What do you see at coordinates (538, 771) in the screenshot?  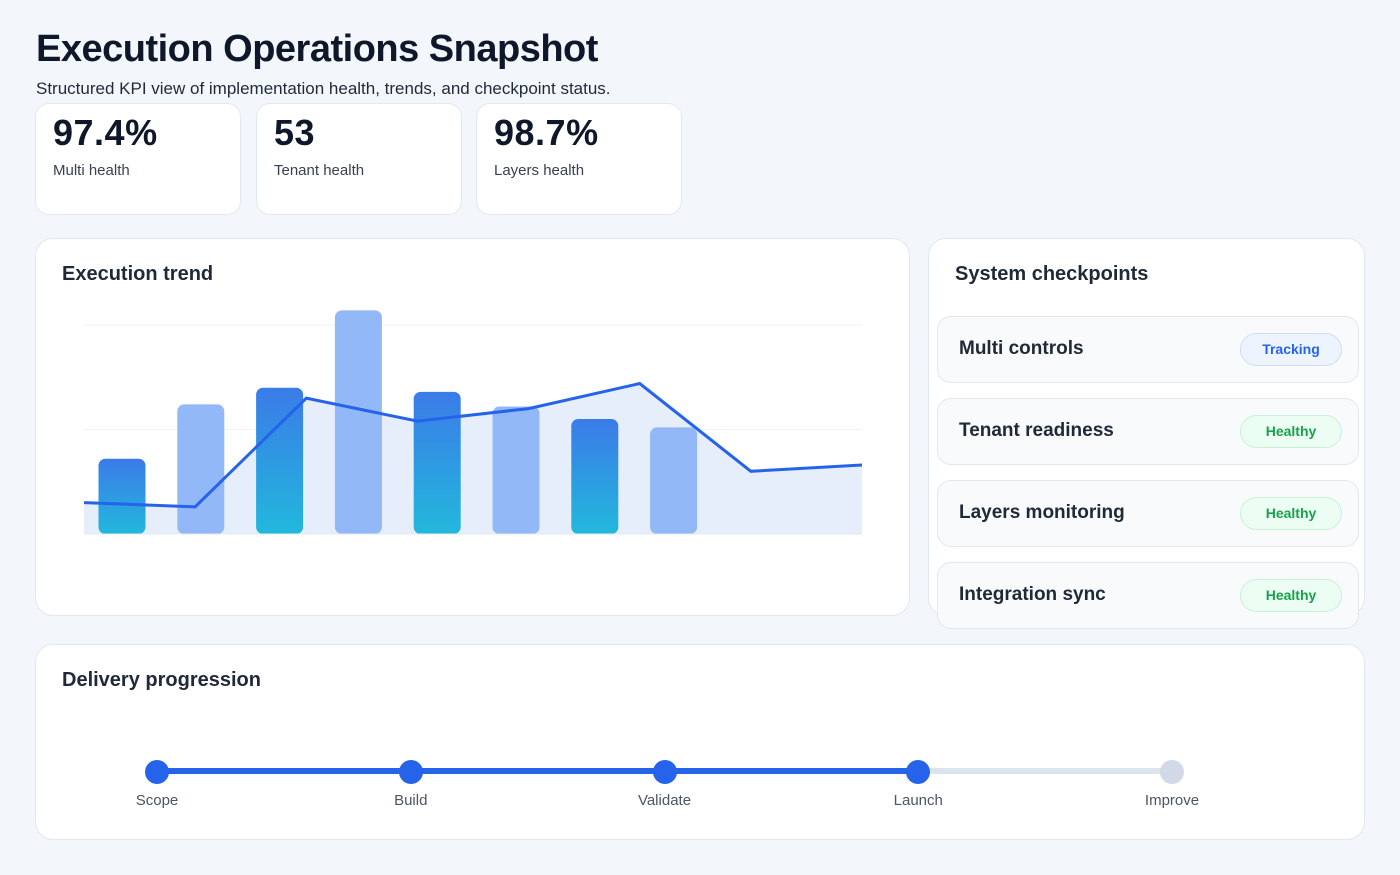 I see `progress-fill` at bounding box center [538, 771].